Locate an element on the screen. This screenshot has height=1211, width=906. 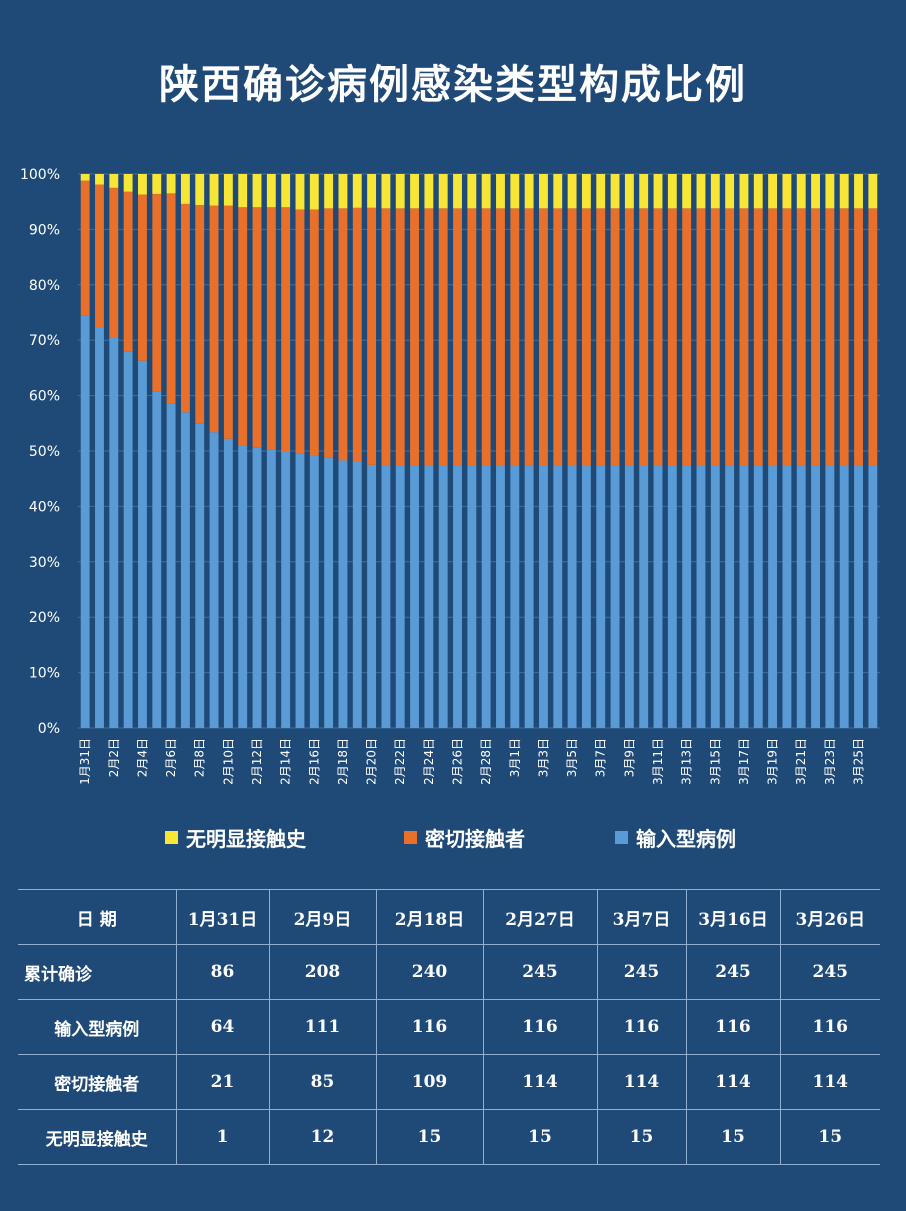
header-cell: 3月7日 is located at coordinates (641, 917).